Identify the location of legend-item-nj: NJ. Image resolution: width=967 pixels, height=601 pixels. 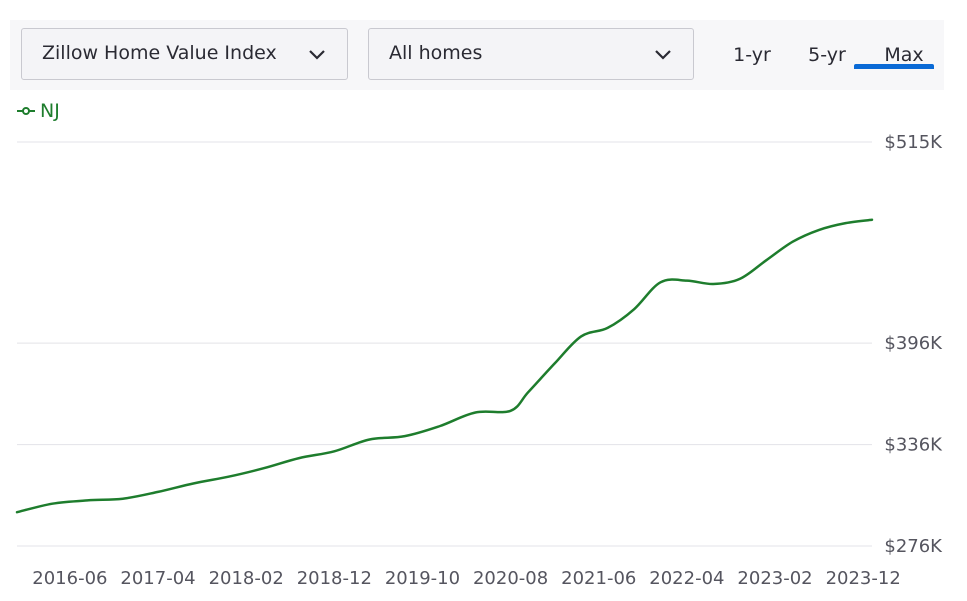
(38, 111).